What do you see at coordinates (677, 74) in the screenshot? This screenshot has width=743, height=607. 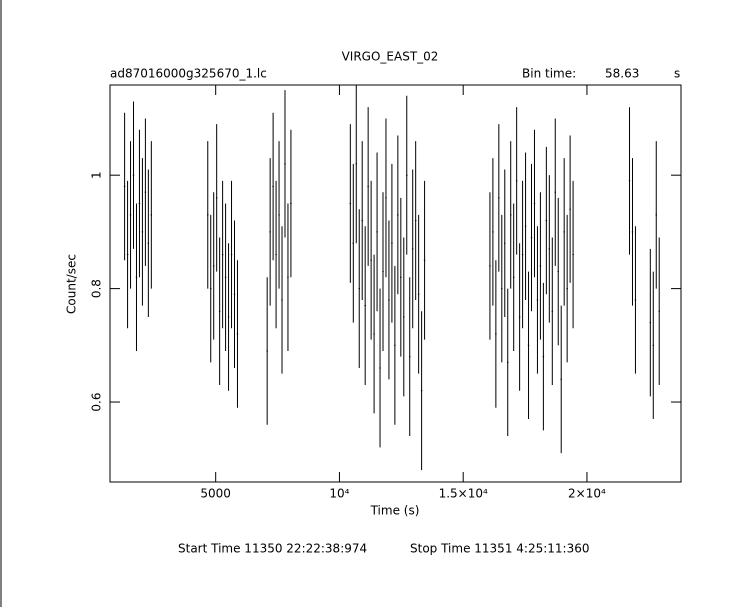 I see `bin-time-unit: s` at bounding box center [677, 74].